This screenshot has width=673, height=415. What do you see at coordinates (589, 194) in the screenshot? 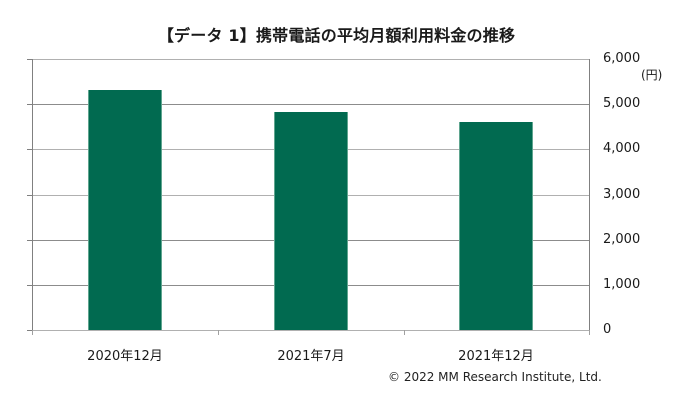
I see `right-axis-line` at bounding box center [589, 194].